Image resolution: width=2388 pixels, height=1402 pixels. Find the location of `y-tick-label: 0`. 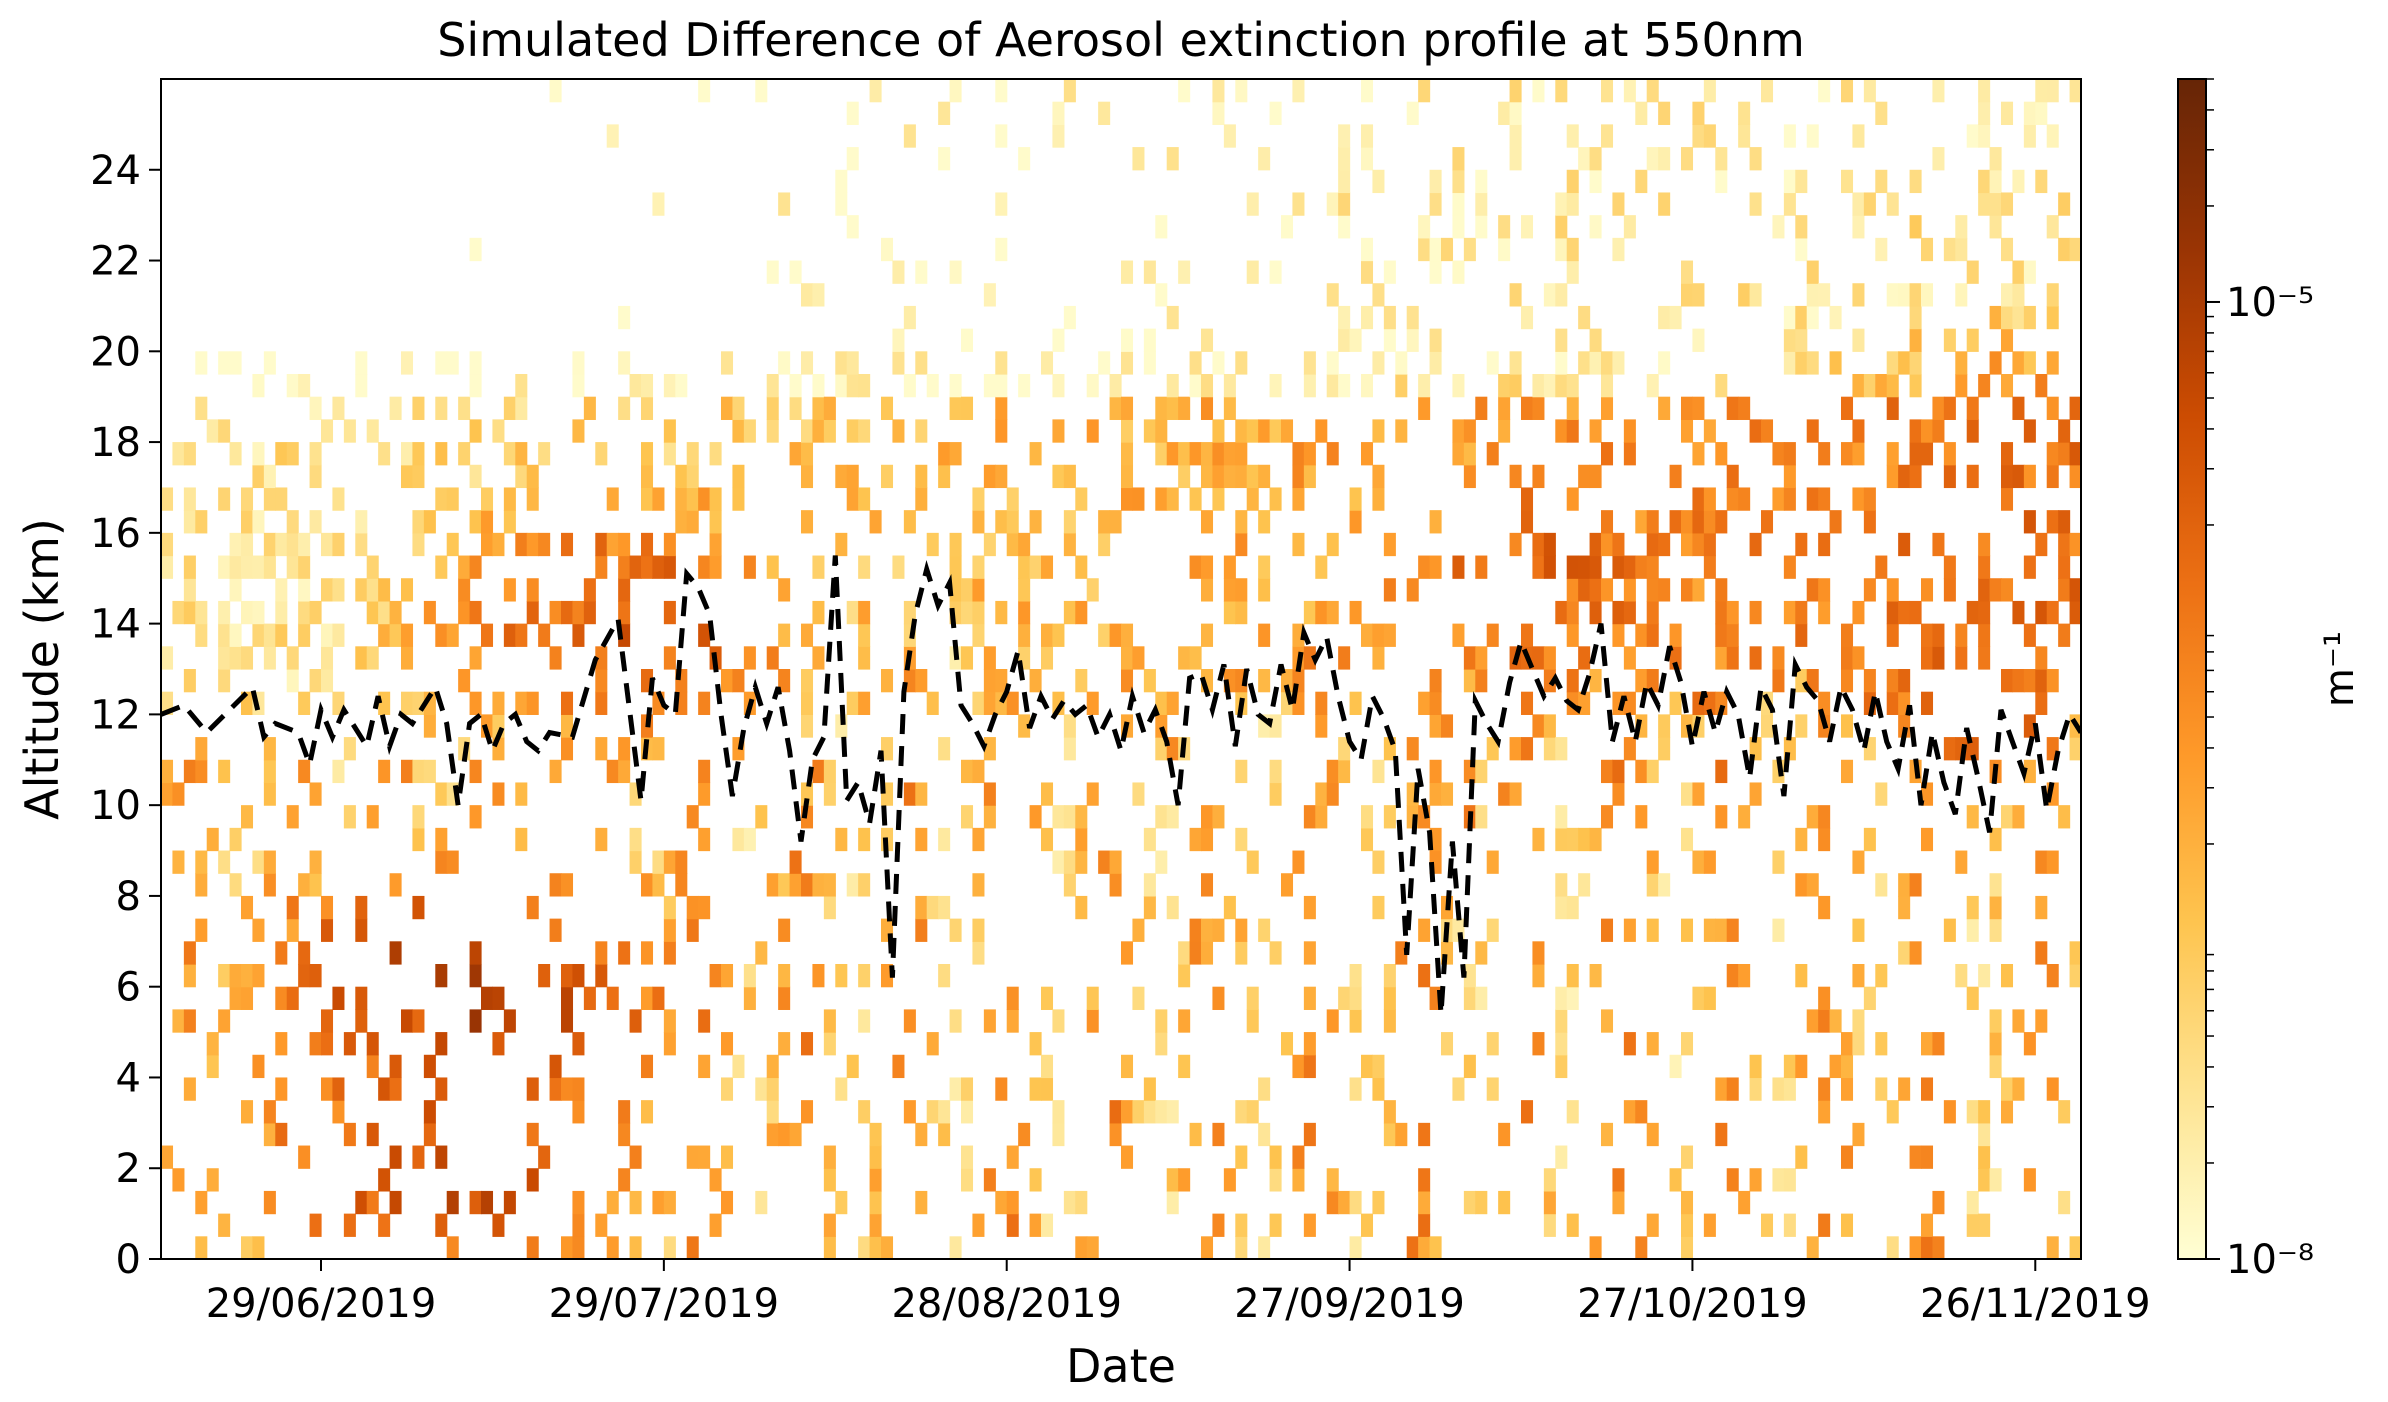

y-tick-label: 0 is located at coordinates (128, 1260).